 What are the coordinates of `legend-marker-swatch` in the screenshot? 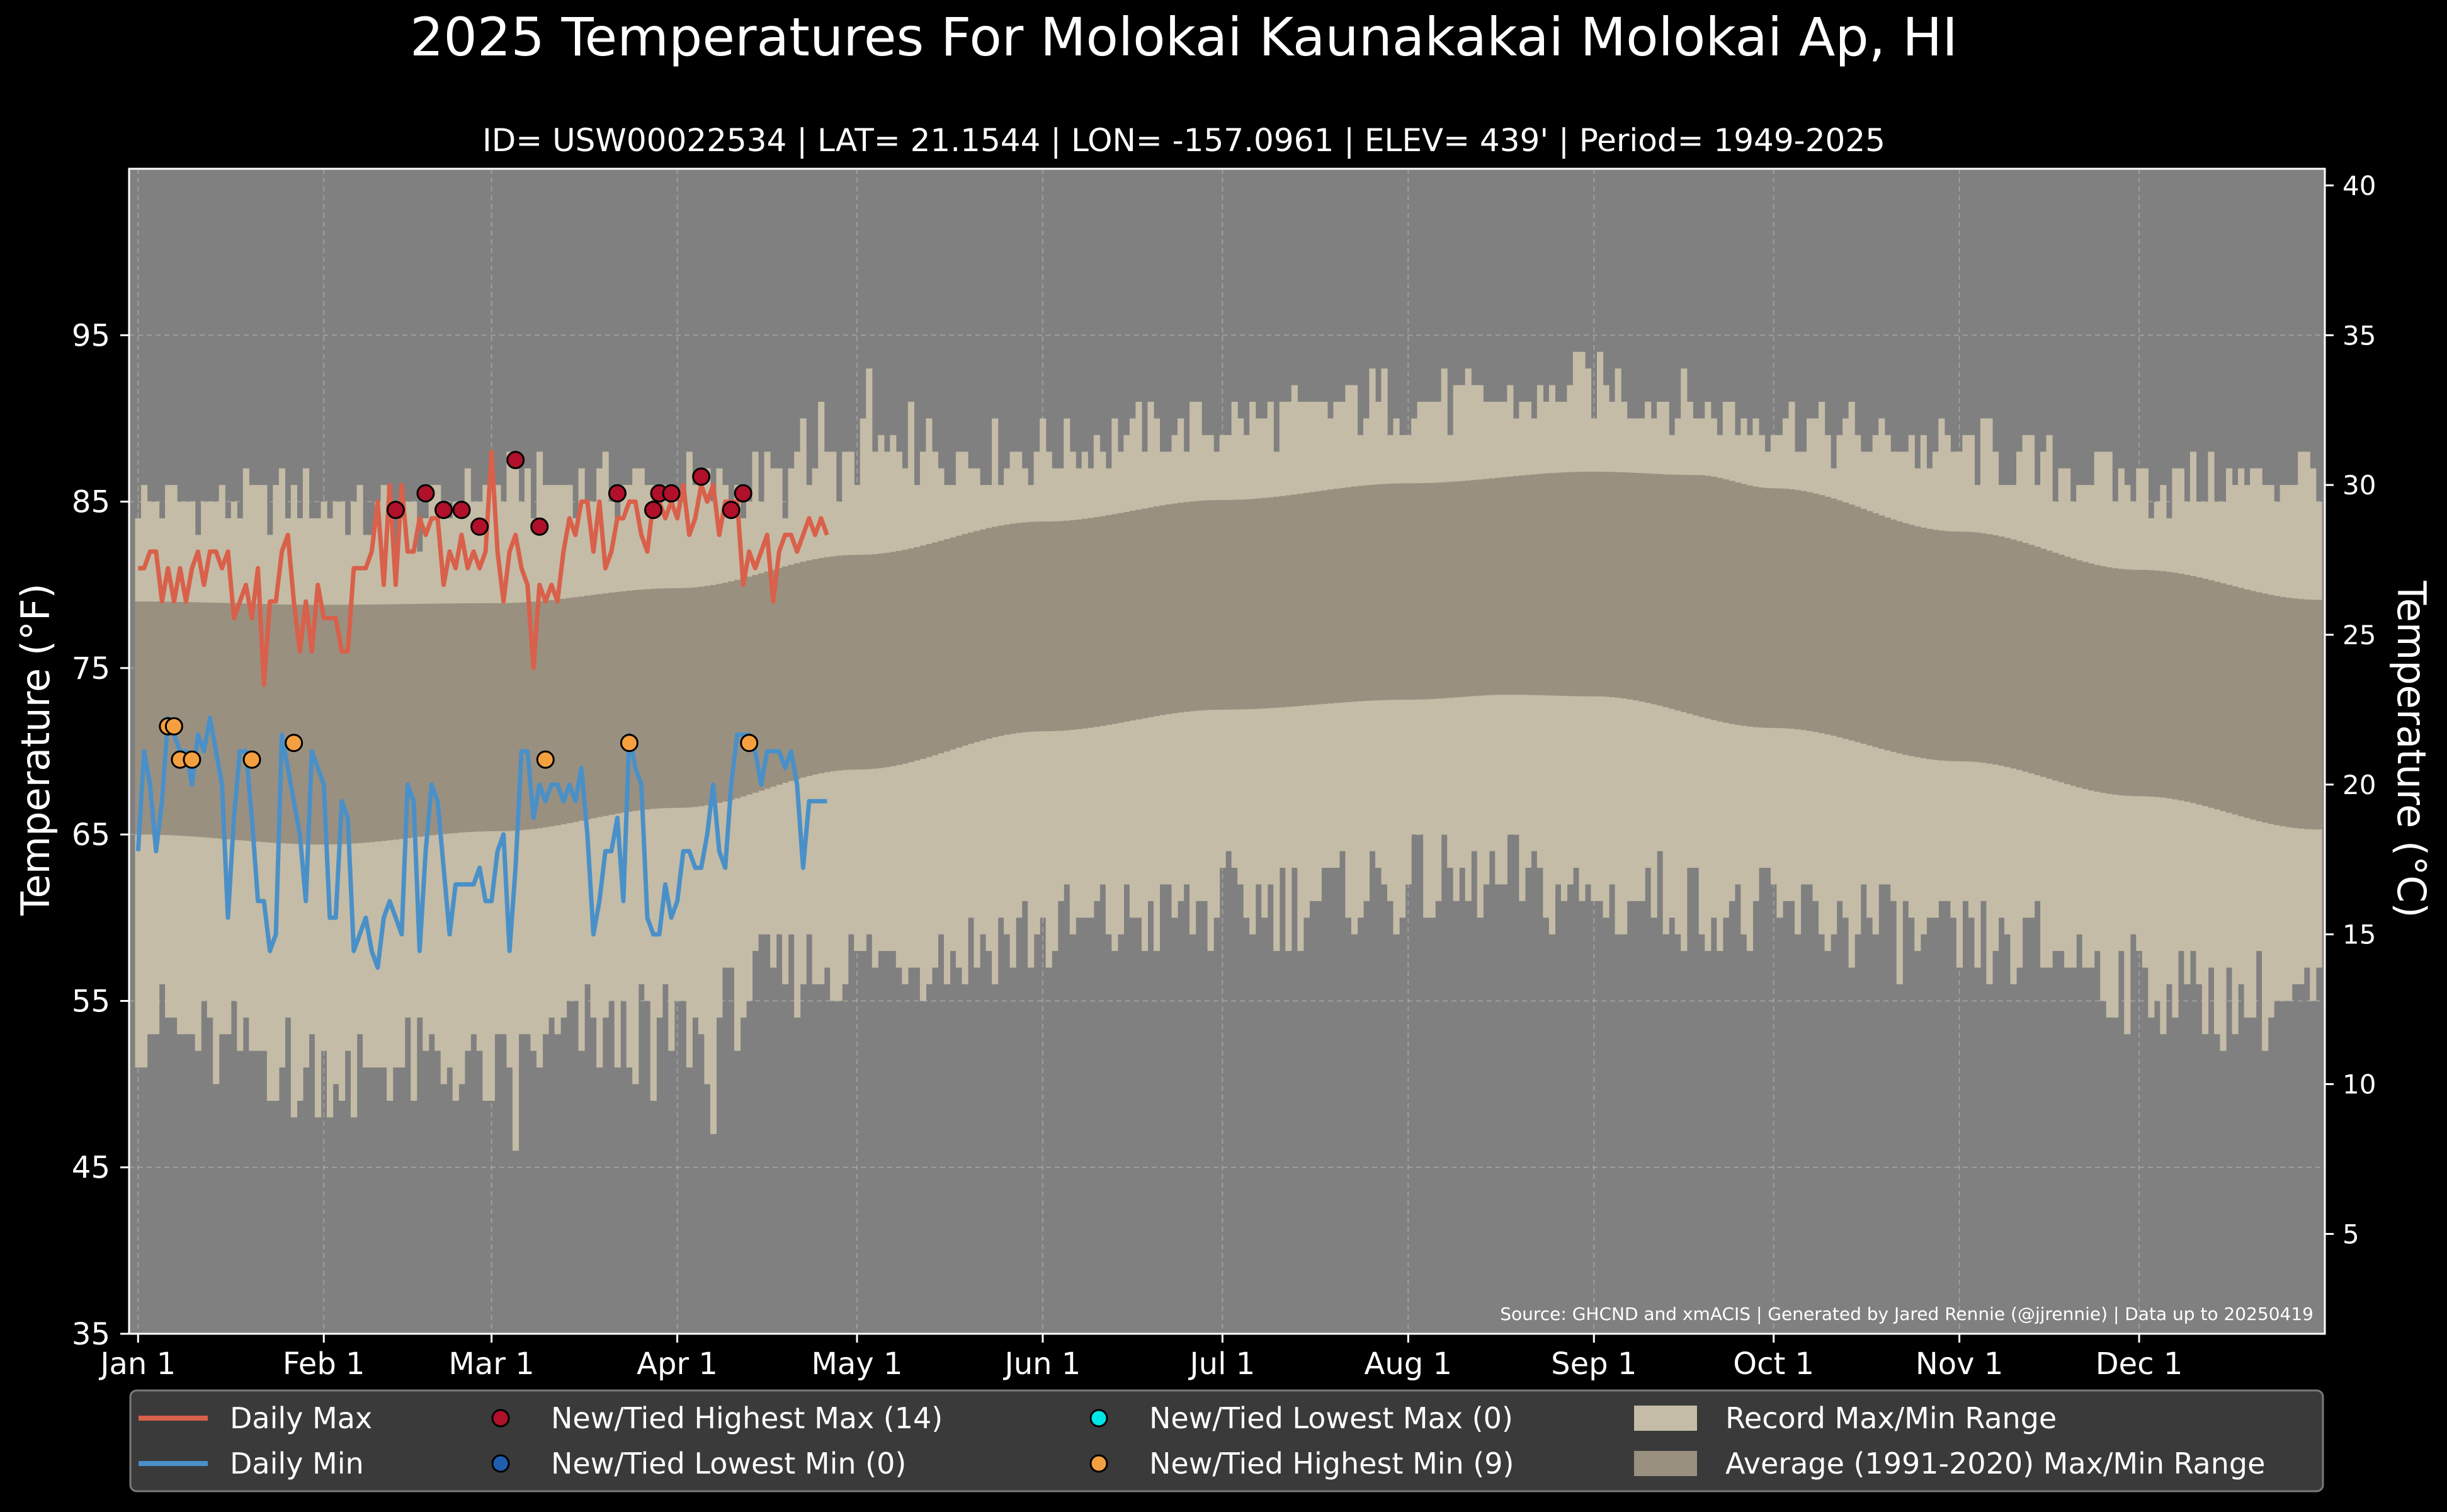 It's located at (500, 1419).